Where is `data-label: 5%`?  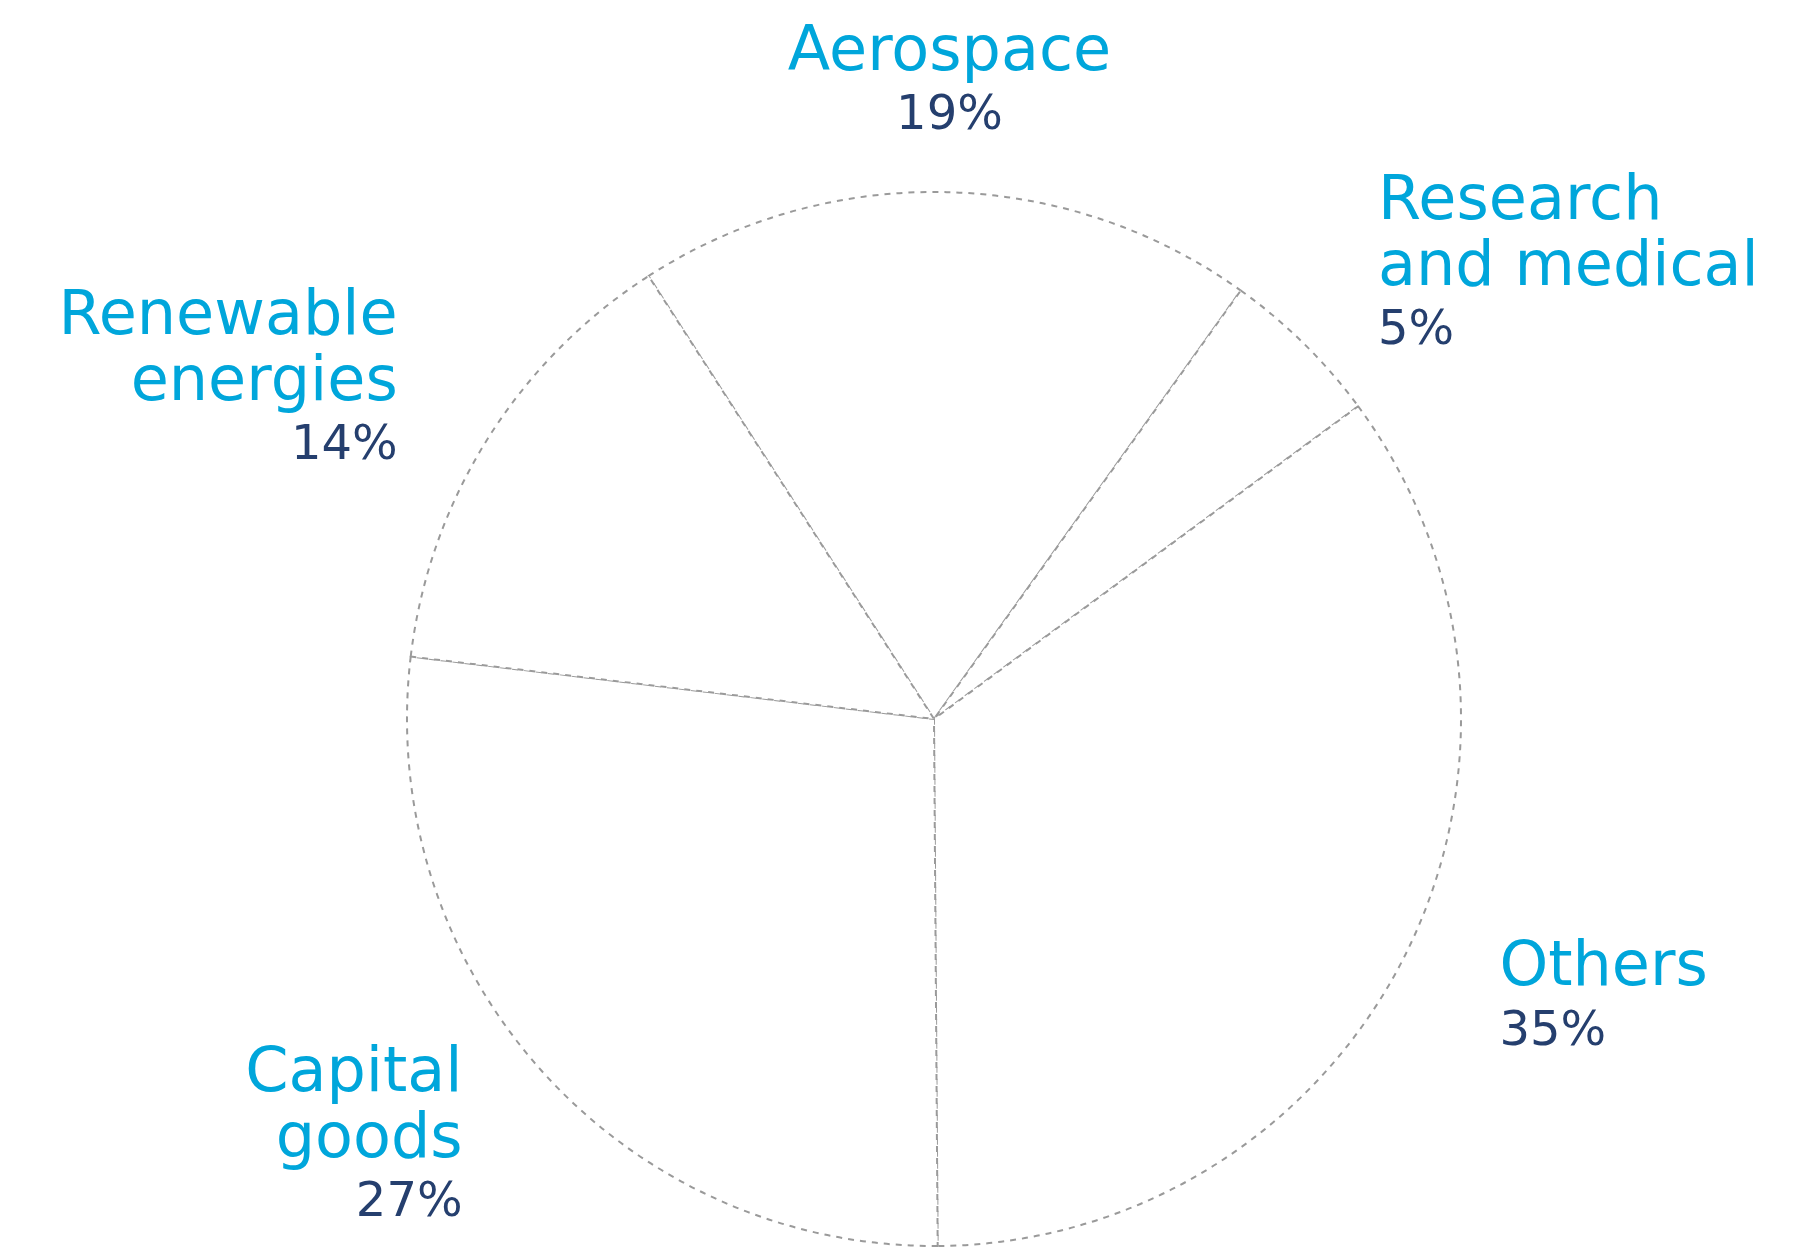
data-label: 5% is located at coordinates (1416, 327).